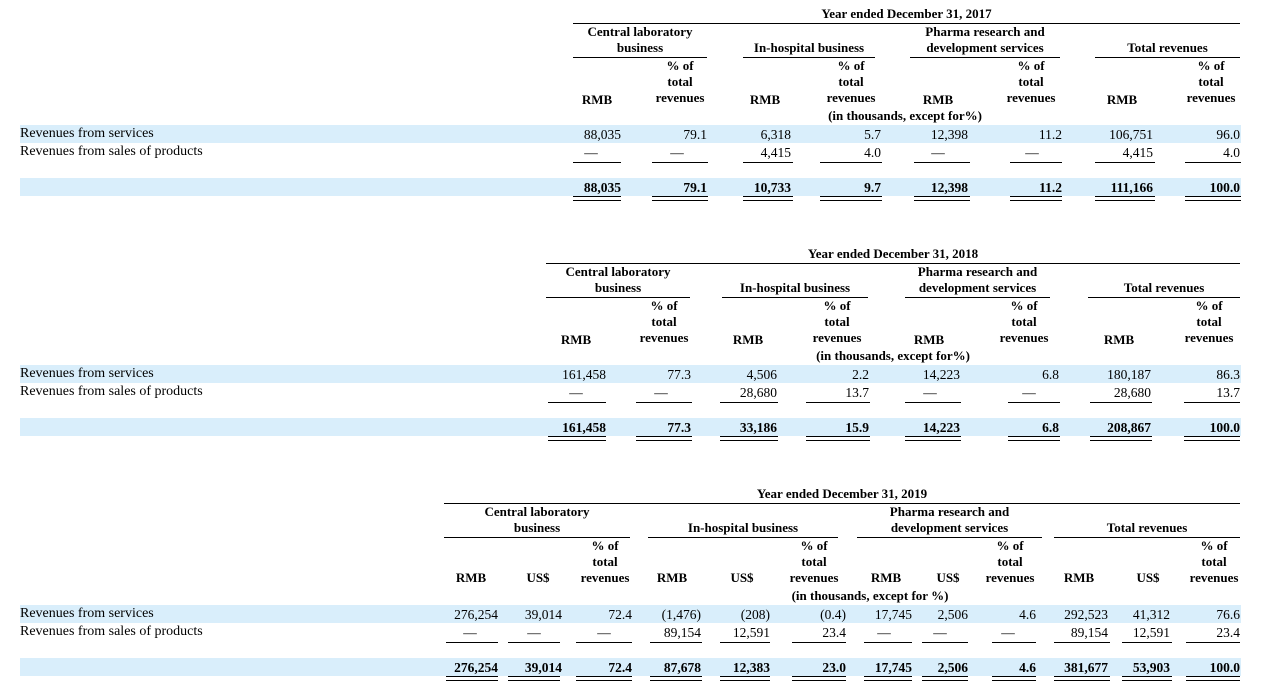  What do you see at coordinates (949, 134) in the screenshot?
I see `cell-services: 12,398` at bounding box center [949, 134].